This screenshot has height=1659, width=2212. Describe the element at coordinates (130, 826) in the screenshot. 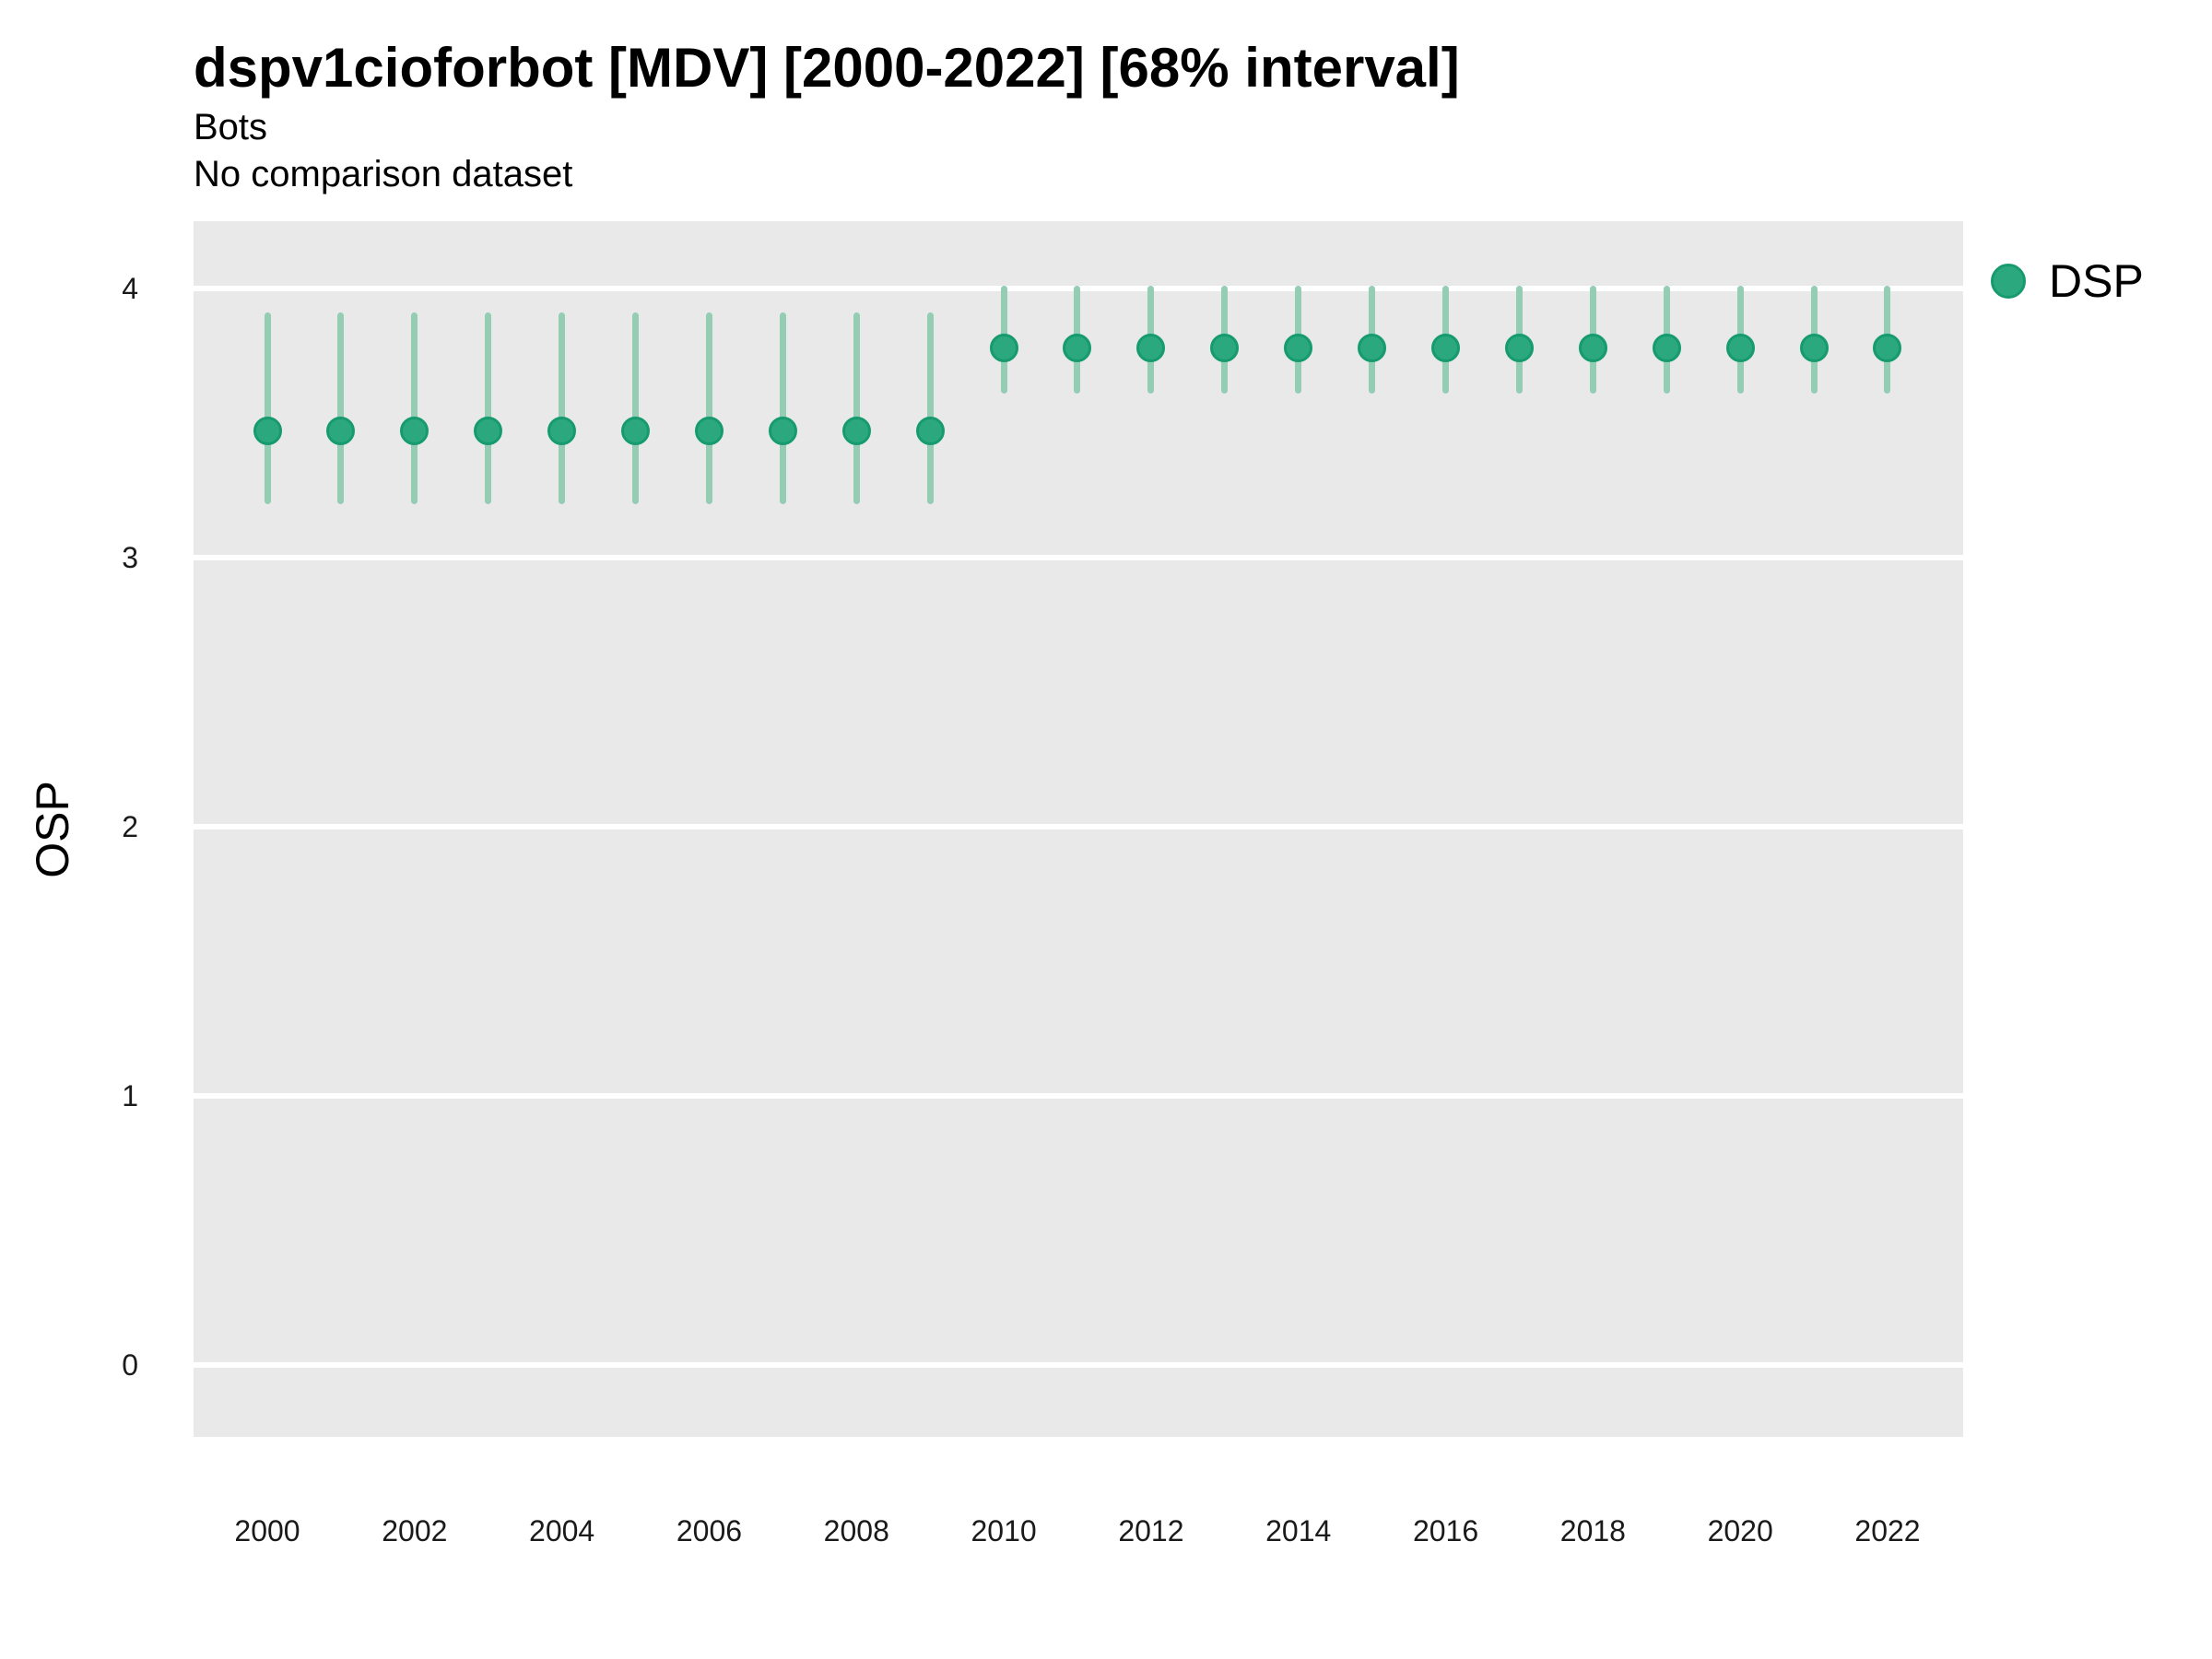

I see `y-tick-2: 2` at that location.